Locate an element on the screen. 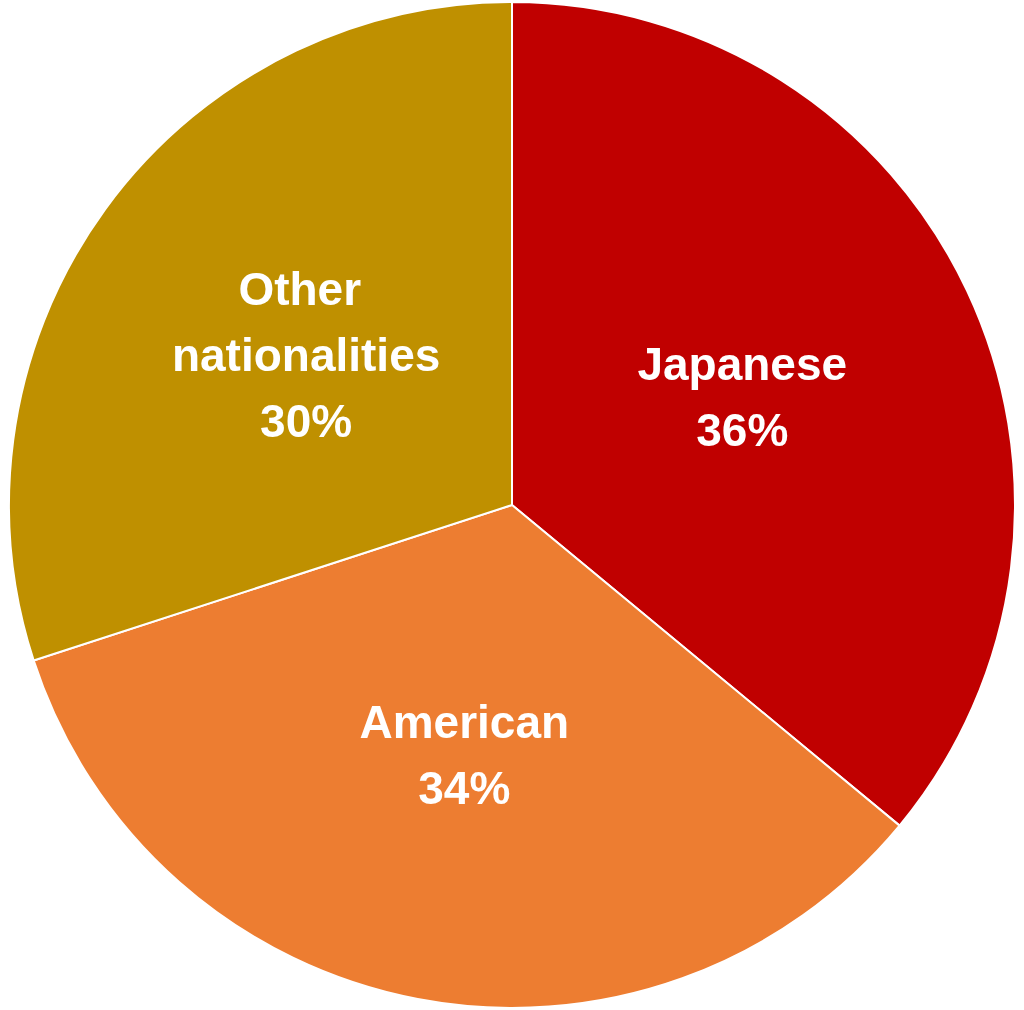 The width and height of the screenshot is (1024, 1010). data-label: 30% is located at coordinates (306, 421).